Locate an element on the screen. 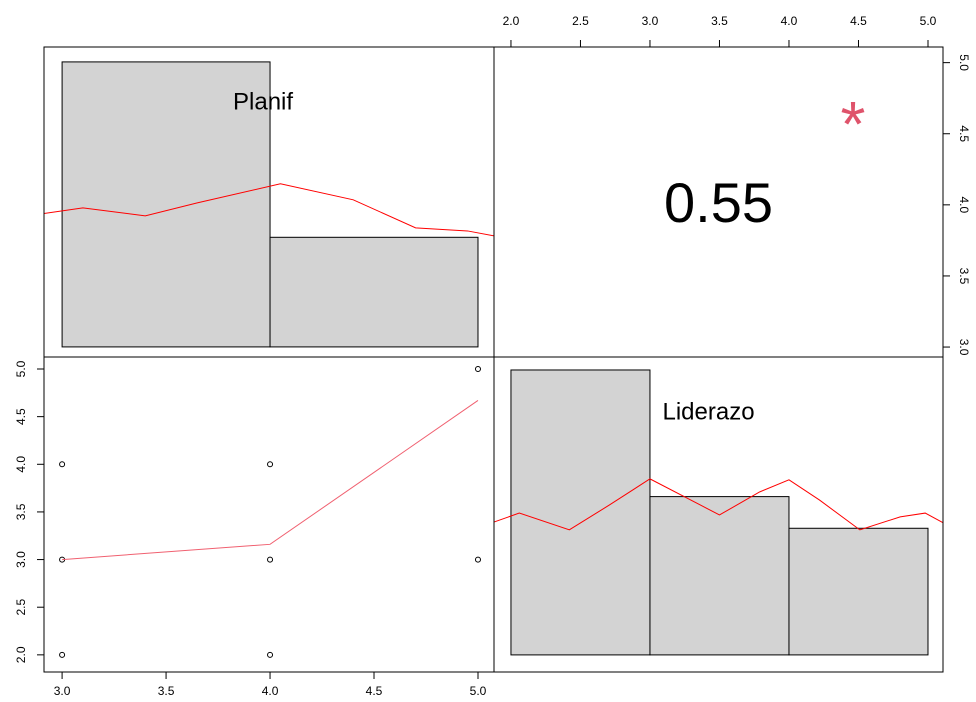 The height and width of the screenshot is (702, 976). variable-name: Liderazo is located at coordinates (709, 411).